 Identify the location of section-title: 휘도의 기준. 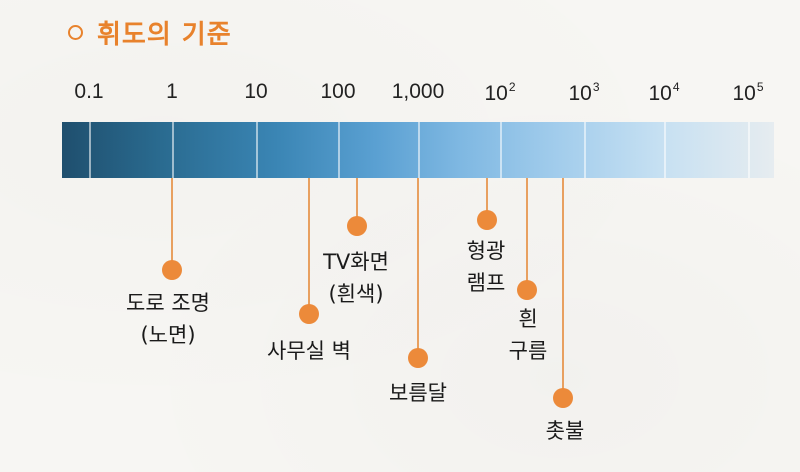
(150, 32).